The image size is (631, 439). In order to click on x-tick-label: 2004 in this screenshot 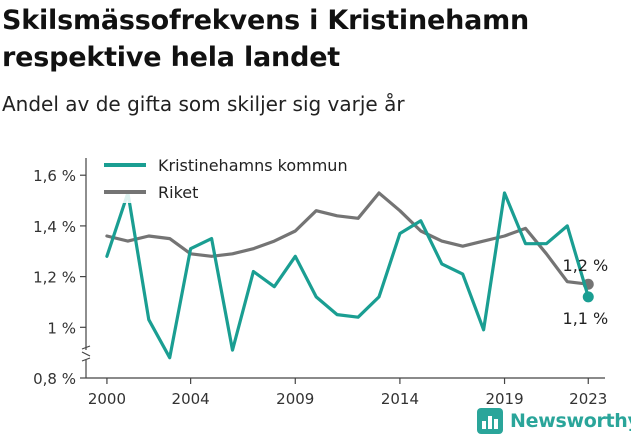, I will do `click(191, 399)`.